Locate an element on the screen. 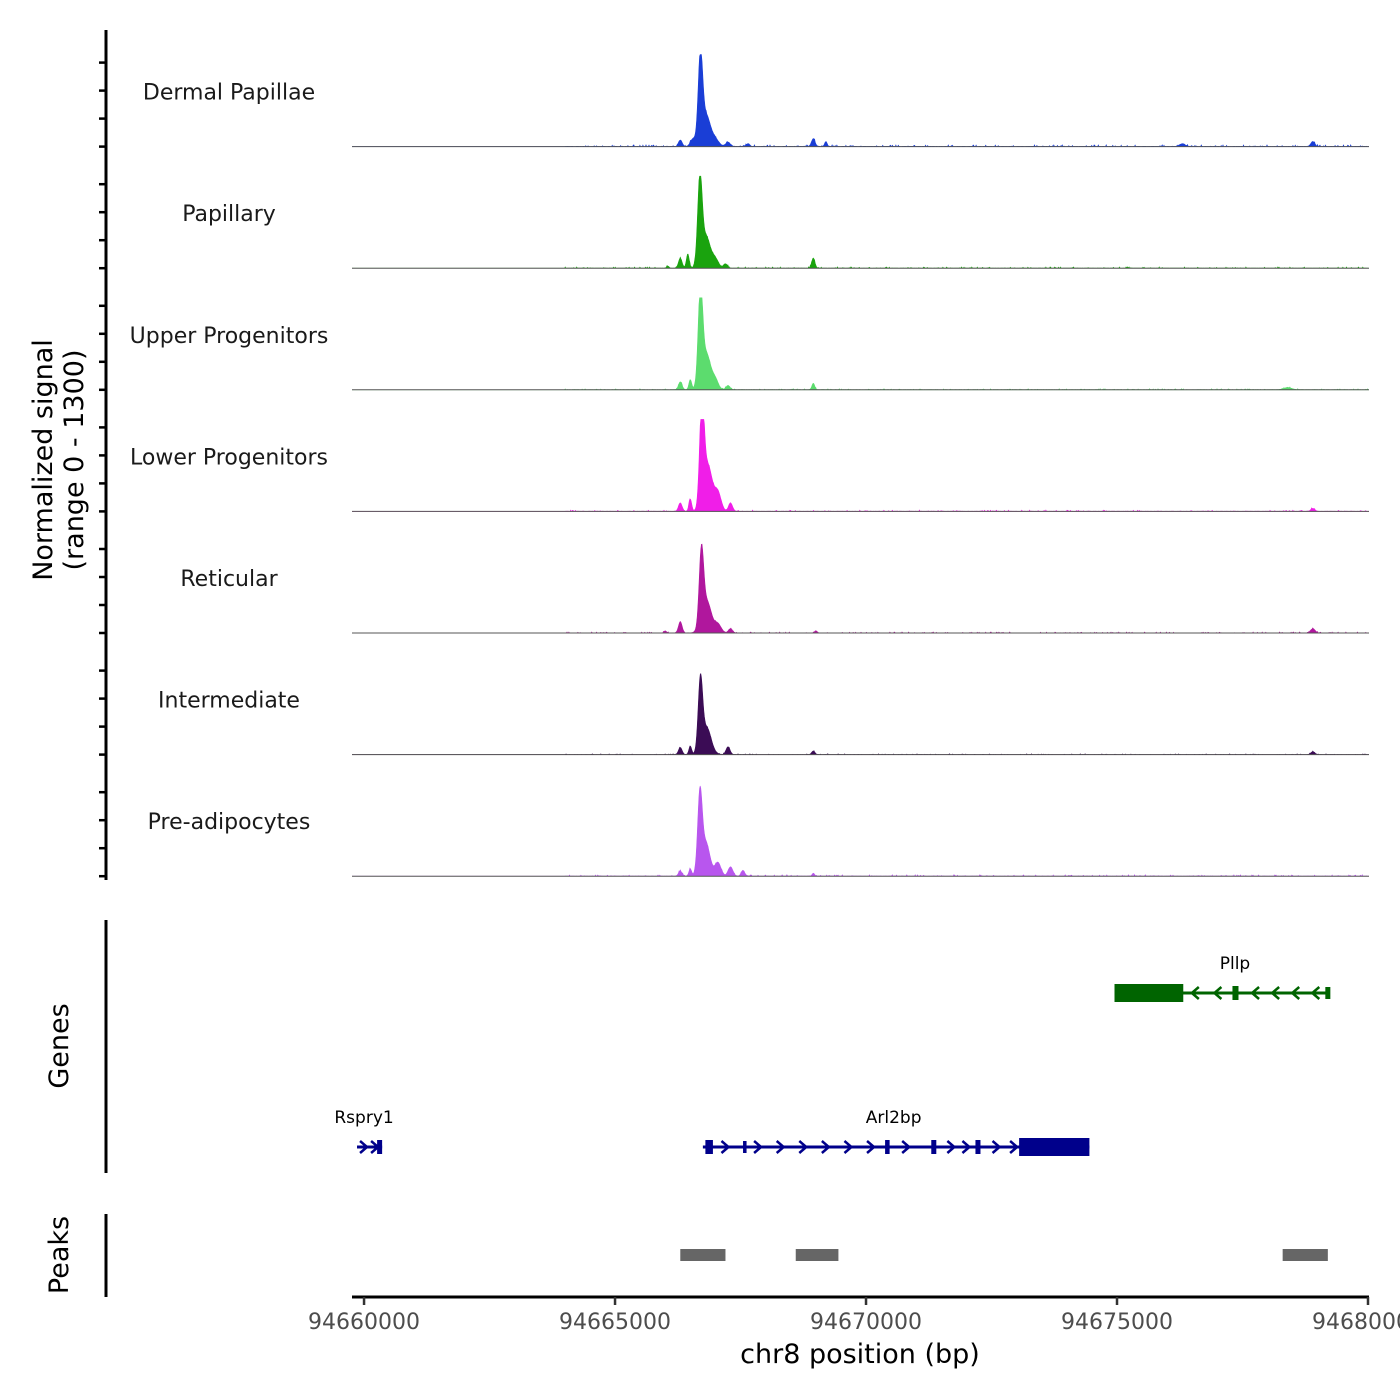  track-lower-progenitors: Lower Progenitors is located at coordinates (749, 465).